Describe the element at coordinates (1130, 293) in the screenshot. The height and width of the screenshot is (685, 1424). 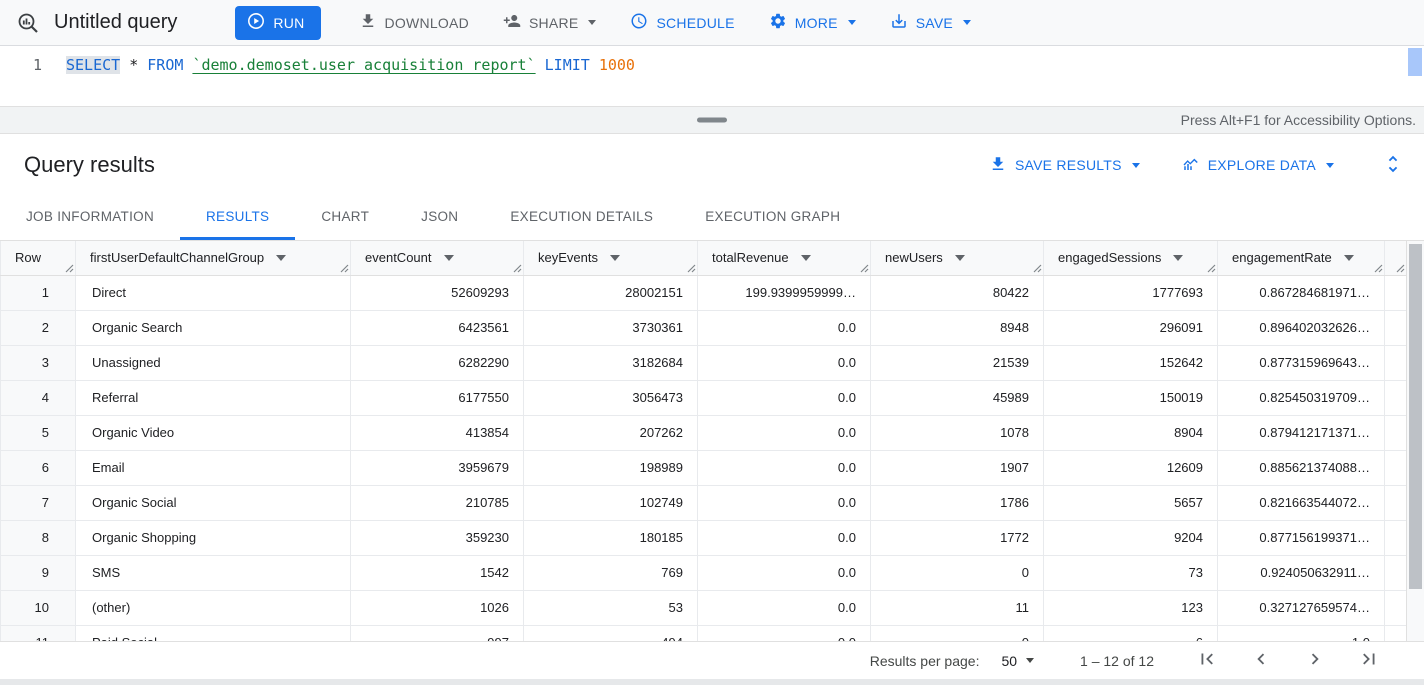
I see `cell-engagedSessions: 1777693` at that location.